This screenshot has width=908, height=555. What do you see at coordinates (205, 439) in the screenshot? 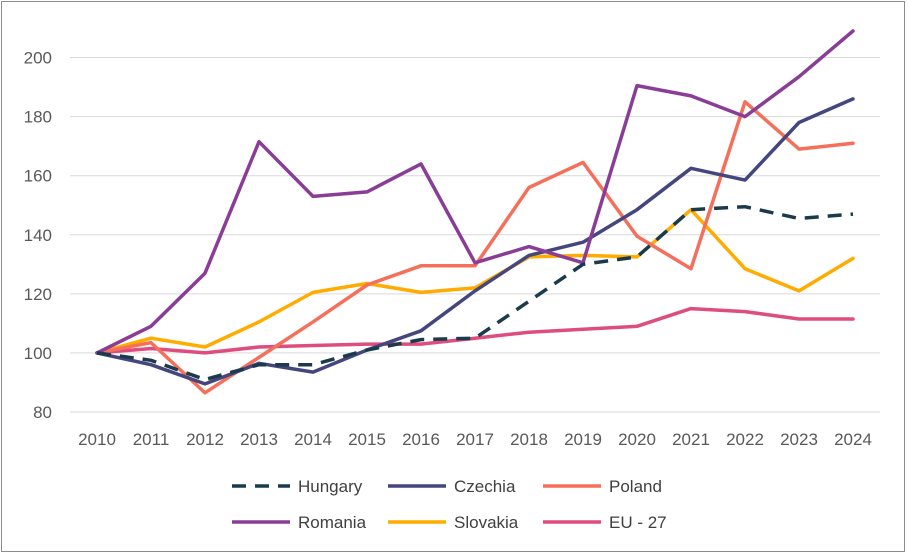
I see `x-tick-label: 2012` at bounding box center [205, 439].